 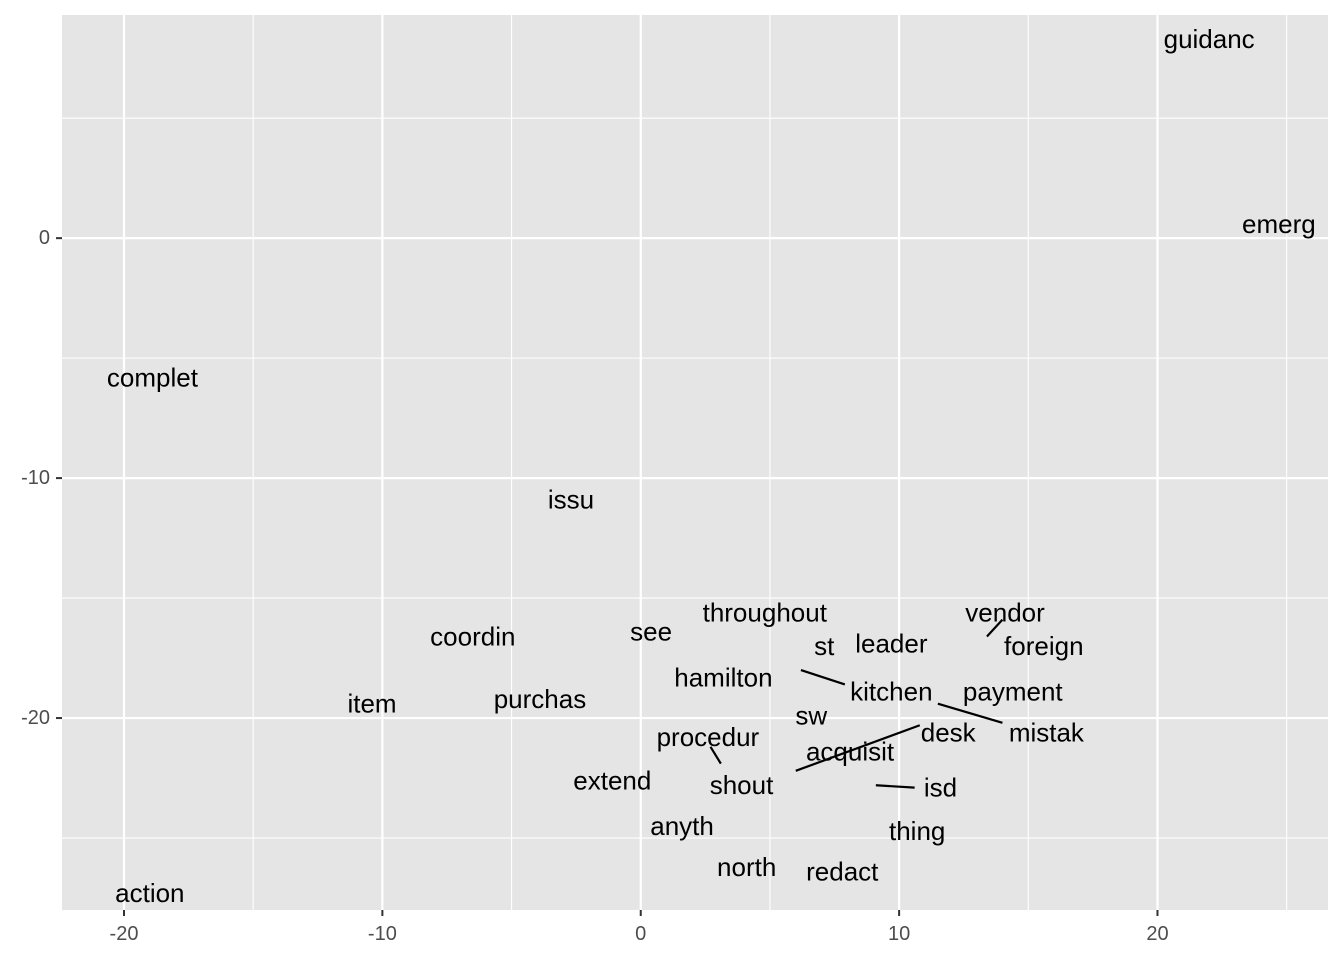 What do you see at coordinates (708, 737) in the screenshot?
I see `point-label-procedur: procedur` at bounding box center [708, 737].